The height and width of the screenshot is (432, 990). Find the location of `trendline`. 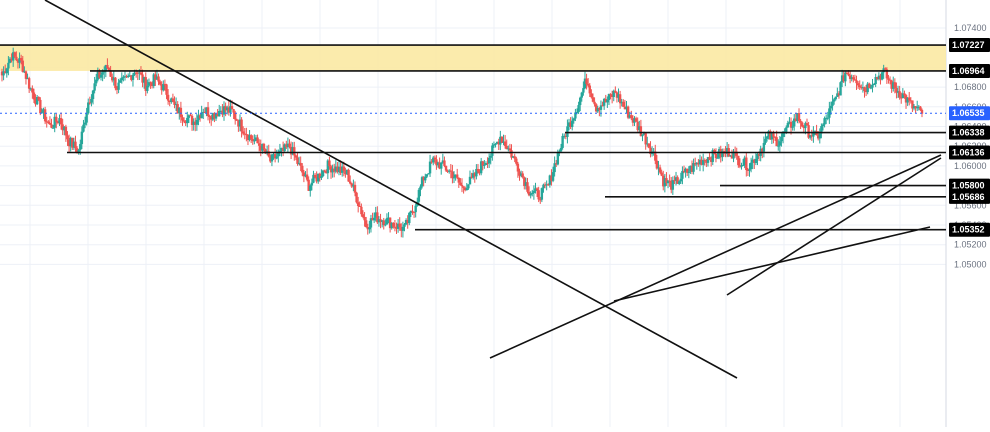

trendline is located at coordinates (772, 264).